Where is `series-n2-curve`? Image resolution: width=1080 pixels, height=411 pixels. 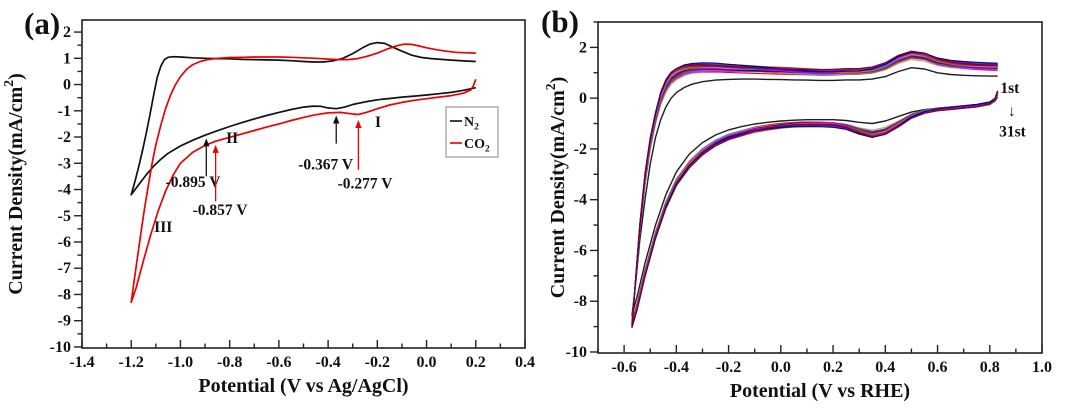
series-n2-curve is located at coordinates (303, 118).